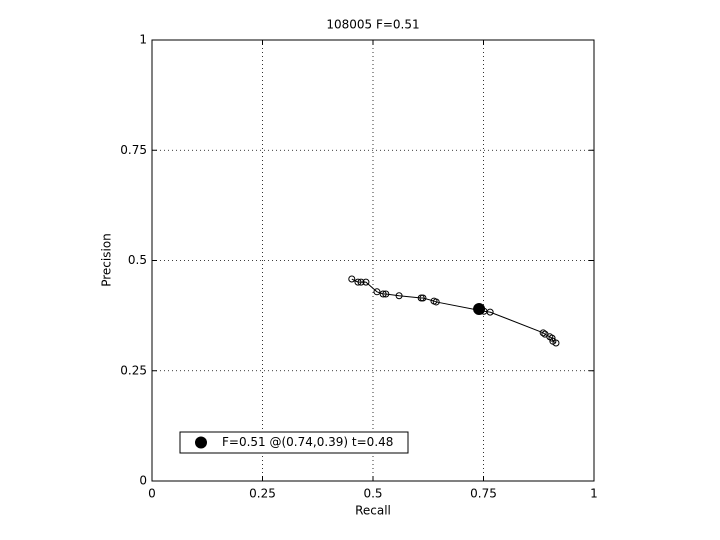 The image size is (720, 540). What do you see at coordinates (479, 309) in the screenshot?
I see `best-point` at bounding box center [479, 309].